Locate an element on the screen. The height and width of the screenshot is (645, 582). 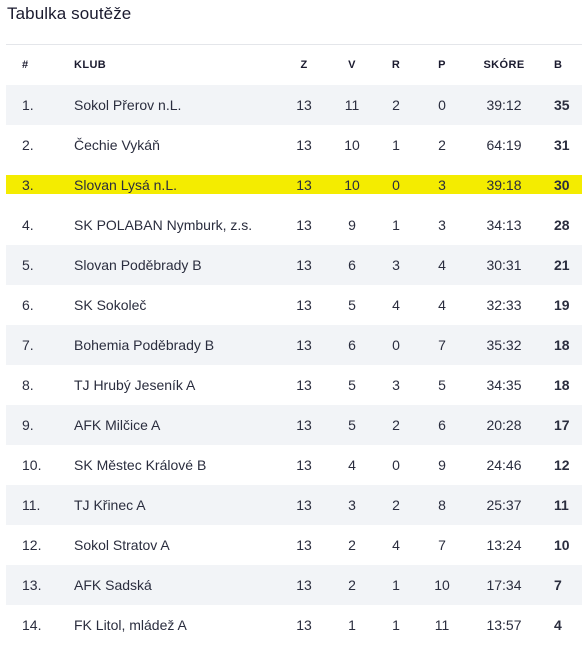
club-link: Bohemia Poděbrady B is located at coordinates (144, 345).